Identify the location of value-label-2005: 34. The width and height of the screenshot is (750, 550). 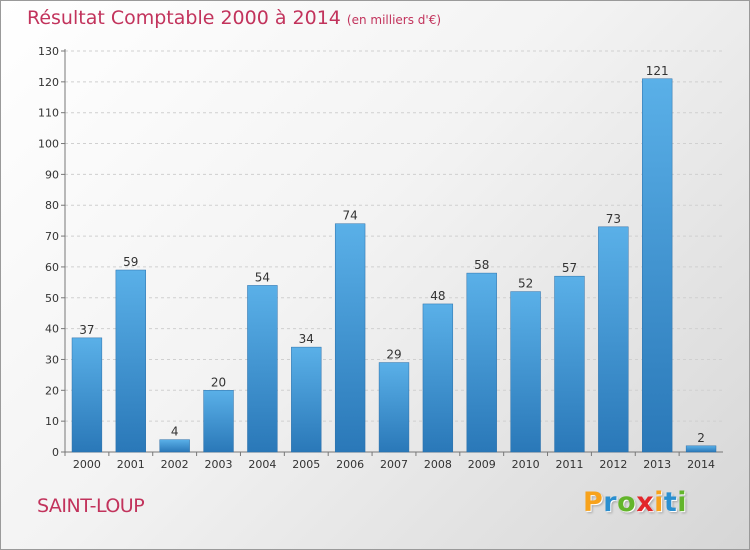
(306, 339).